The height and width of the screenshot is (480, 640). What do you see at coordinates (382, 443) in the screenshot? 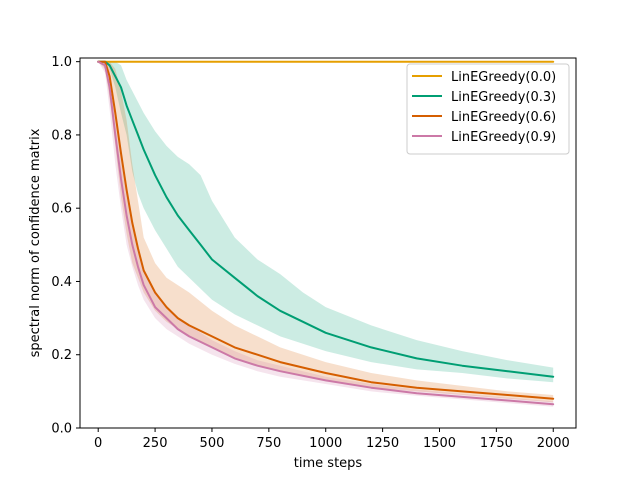
I see `x-tick-label: 1250` at bounding box center [382, 443].